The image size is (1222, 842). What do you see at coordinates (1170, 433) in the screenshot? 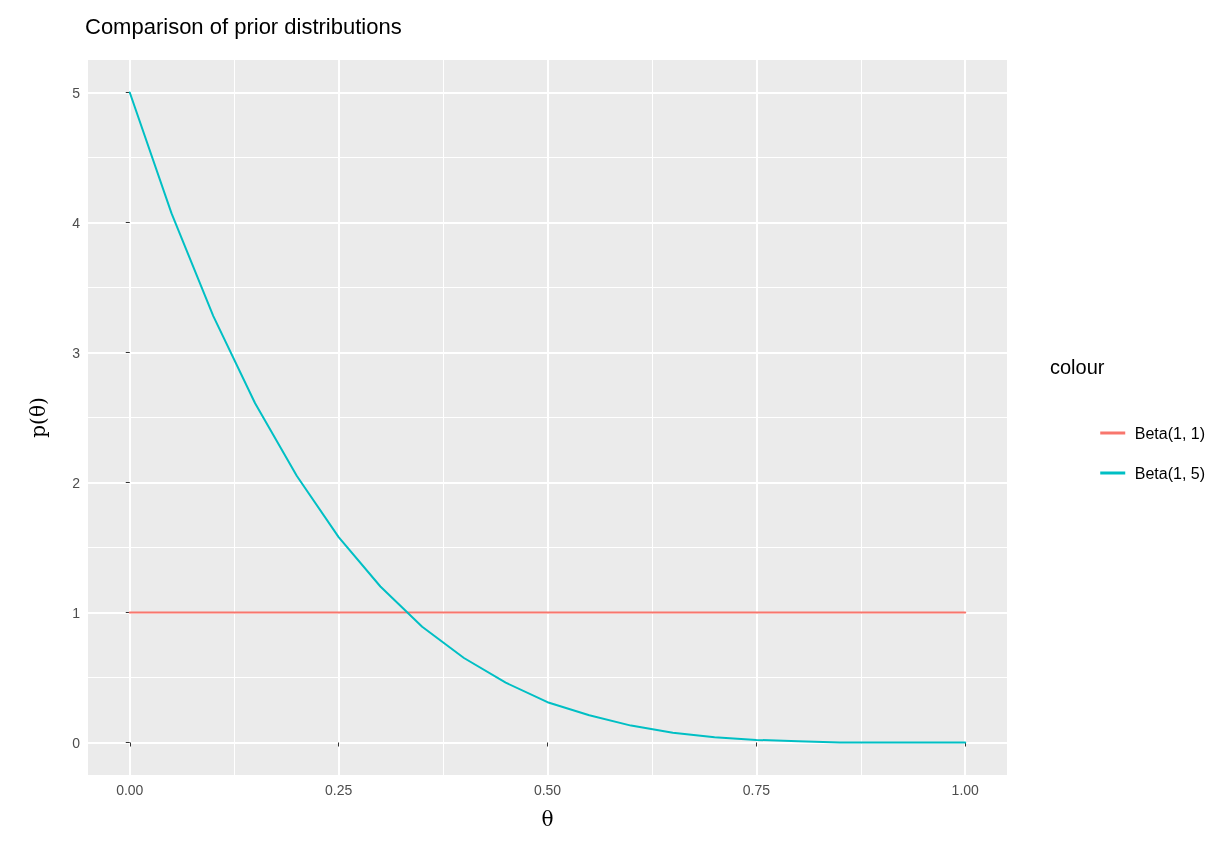
I see `legend-label: Beta(1, 1)` at bounding box center [1170, 433].